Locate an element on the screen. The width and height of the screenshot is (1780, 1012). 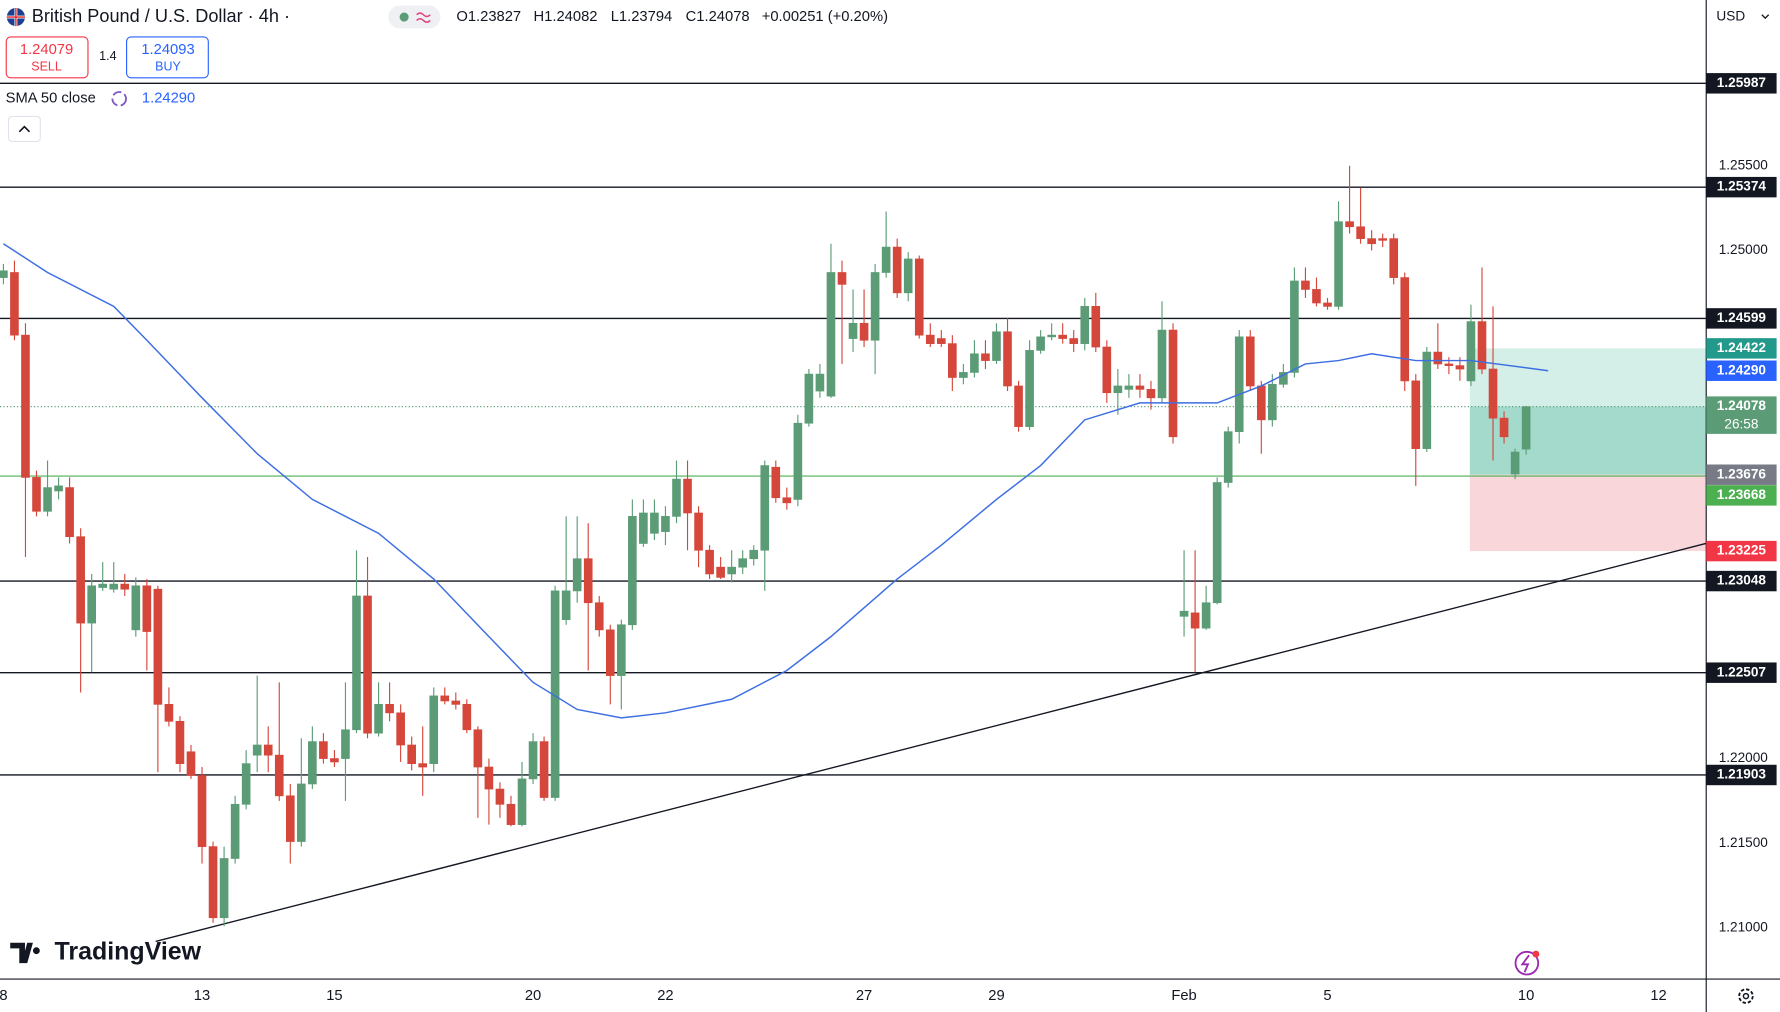
x-tick-label: Feb is located at coordinates (1183, 996).